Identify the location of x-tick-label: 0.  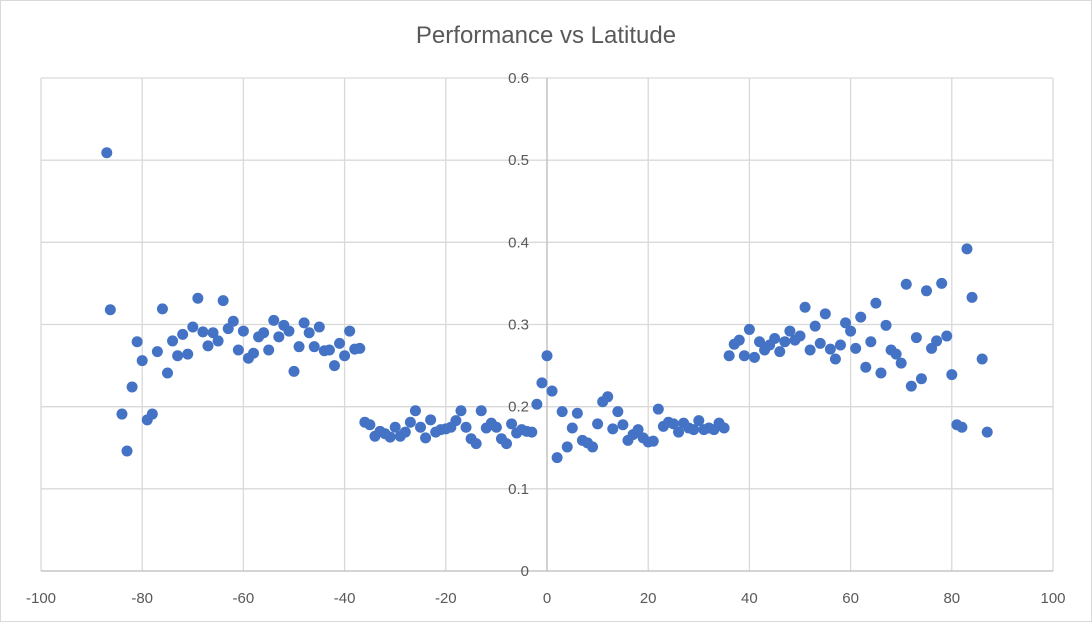
(547, 598).